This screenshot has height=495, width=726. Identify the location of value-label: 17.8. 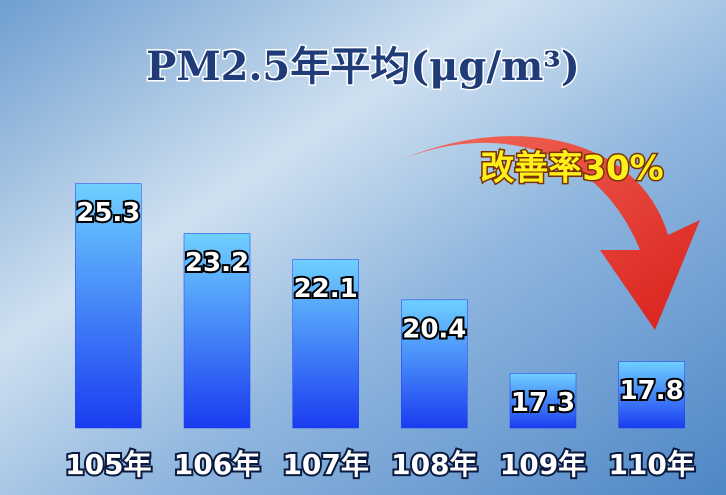
(652, 391).